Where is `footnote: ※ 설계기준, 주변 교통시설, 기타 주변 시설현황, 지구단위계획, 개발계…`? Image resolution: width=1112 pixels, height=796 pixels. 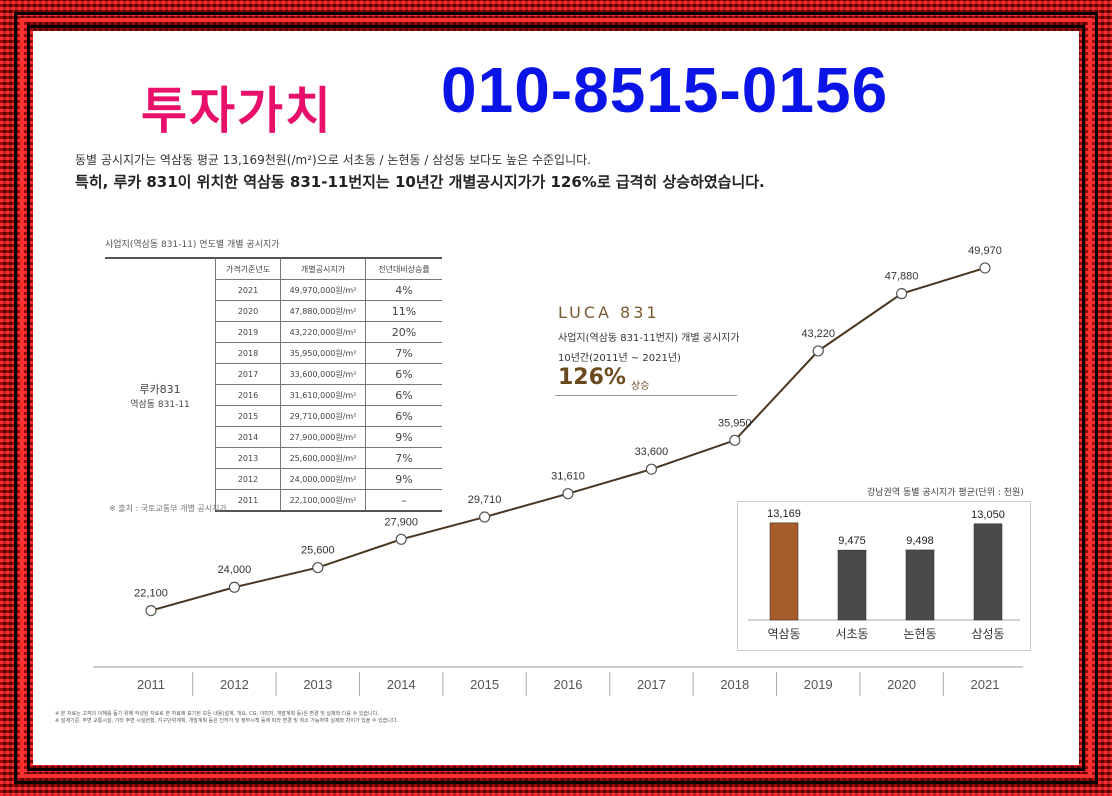
footnote: ※ 설계기준, 주변 교통시설, 기타 주변 시설현황, 지구단위계획, 개발계… is located at coordinates (227, 721).